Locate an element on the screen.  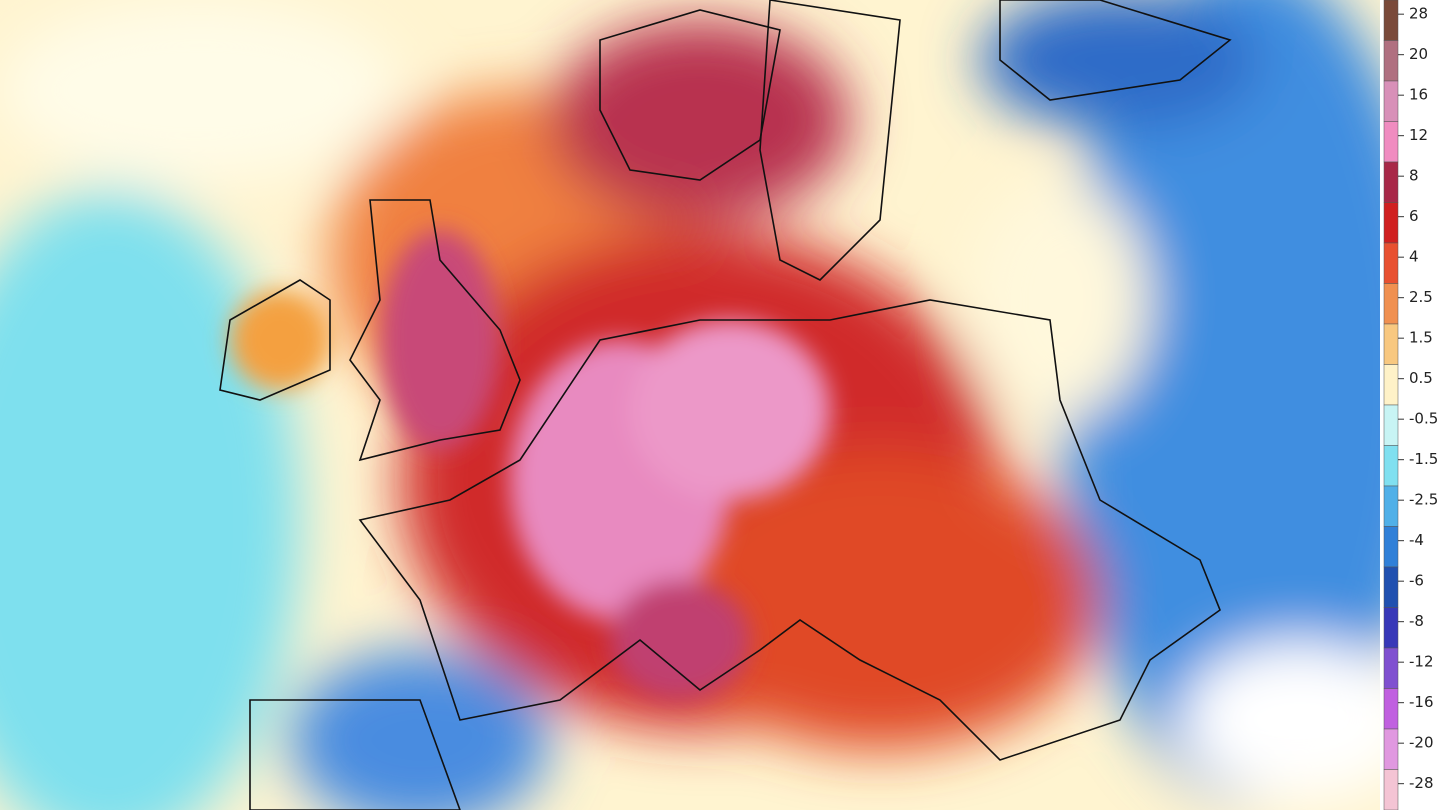
legend-label: 0.5 is located at coordinates (1421, 378).